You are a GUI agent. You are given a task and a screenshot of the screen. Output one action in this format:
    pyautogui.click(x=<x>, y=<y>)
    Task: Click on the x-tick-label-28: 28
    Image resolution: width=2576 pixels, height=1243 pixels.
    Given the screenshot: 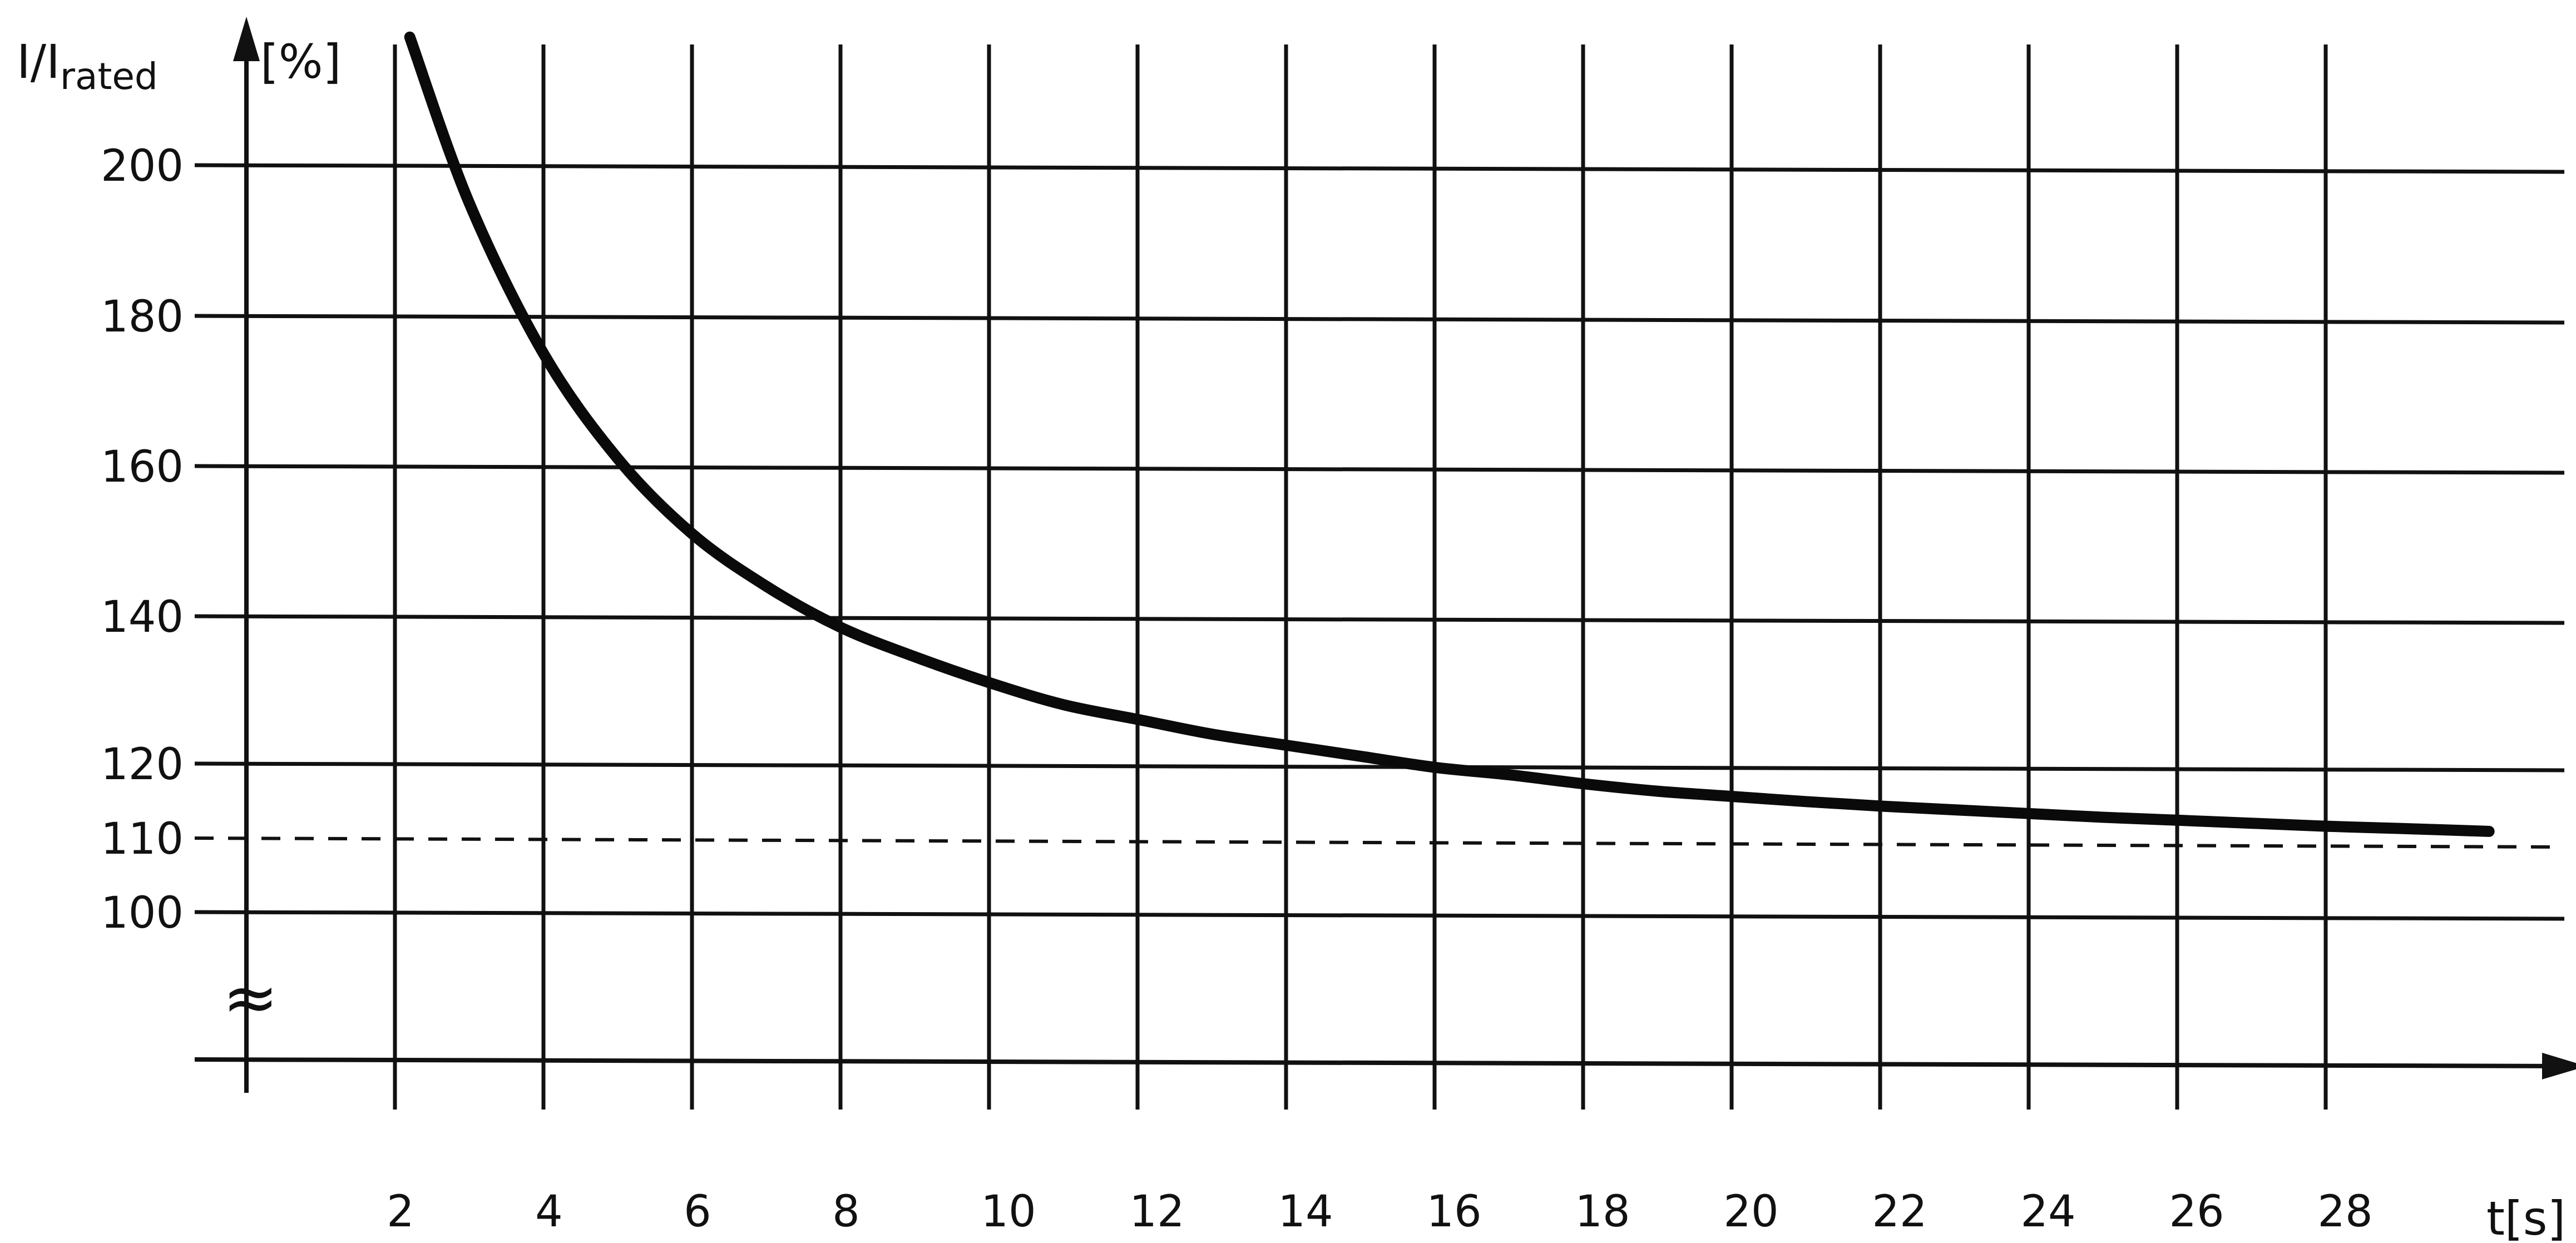 What is the action you would take?
    pyautogui.click(x=2344, y=1212)
    